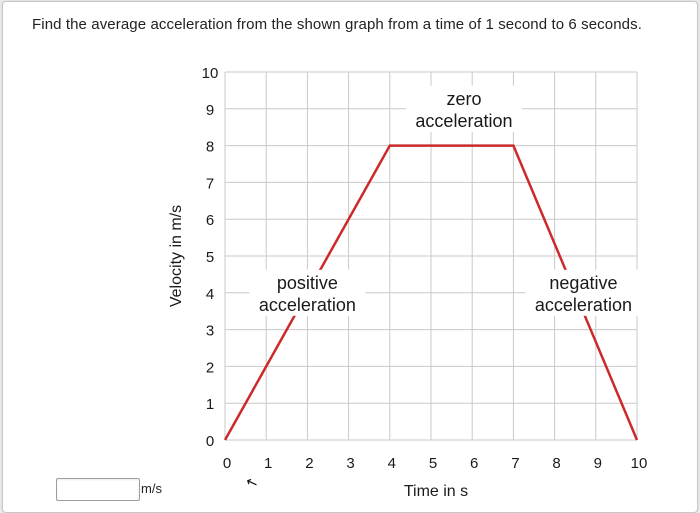 The height and width of the screenshot is (513, 700). What do you see at coordinates (210, 294) in the screenshot?
I see `y-tick-label: 4` at bounding box center [210, 294].